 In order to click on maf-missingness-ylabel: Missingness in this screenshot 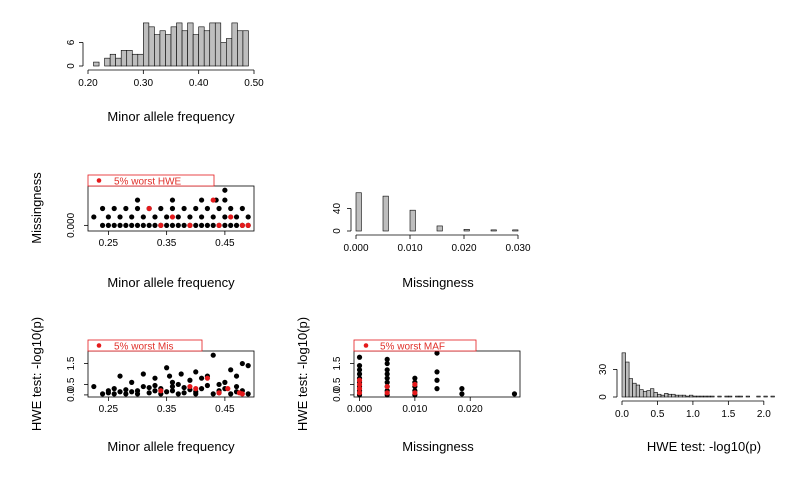, I will do `click(36, 208)`.